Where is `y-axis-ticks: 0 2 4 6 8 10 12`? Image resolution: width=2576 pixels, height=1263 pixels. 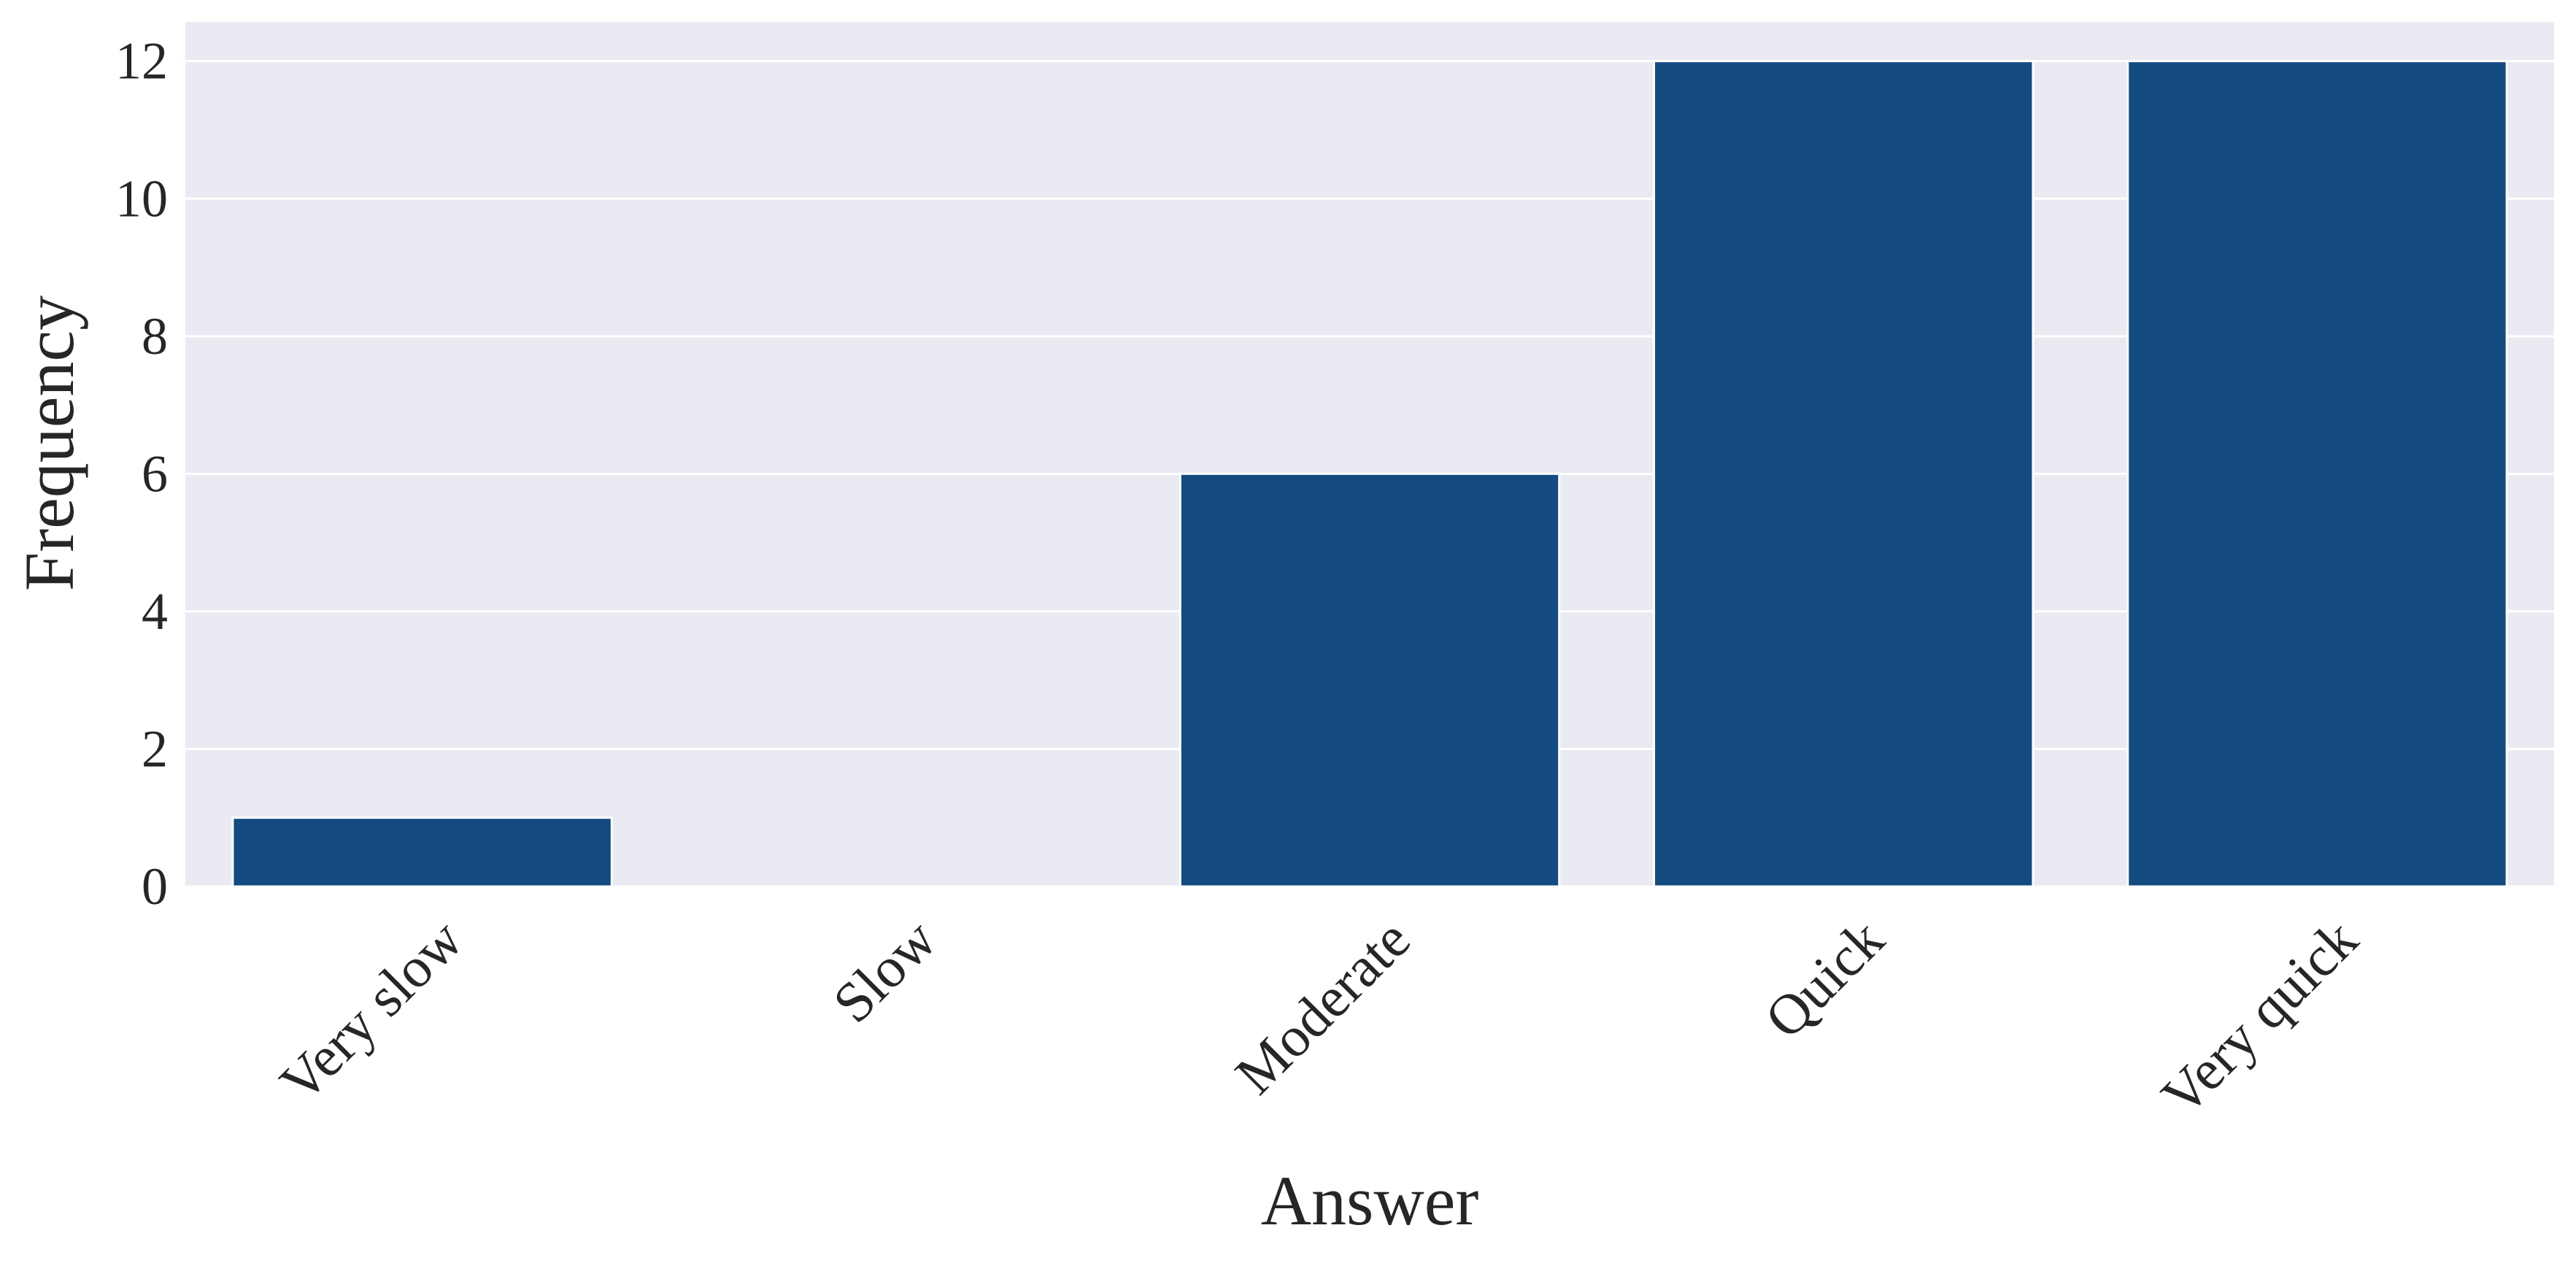
y-axis-ticks: 0 2 4 6 8 10 12 is located at coordinates (141, 474).